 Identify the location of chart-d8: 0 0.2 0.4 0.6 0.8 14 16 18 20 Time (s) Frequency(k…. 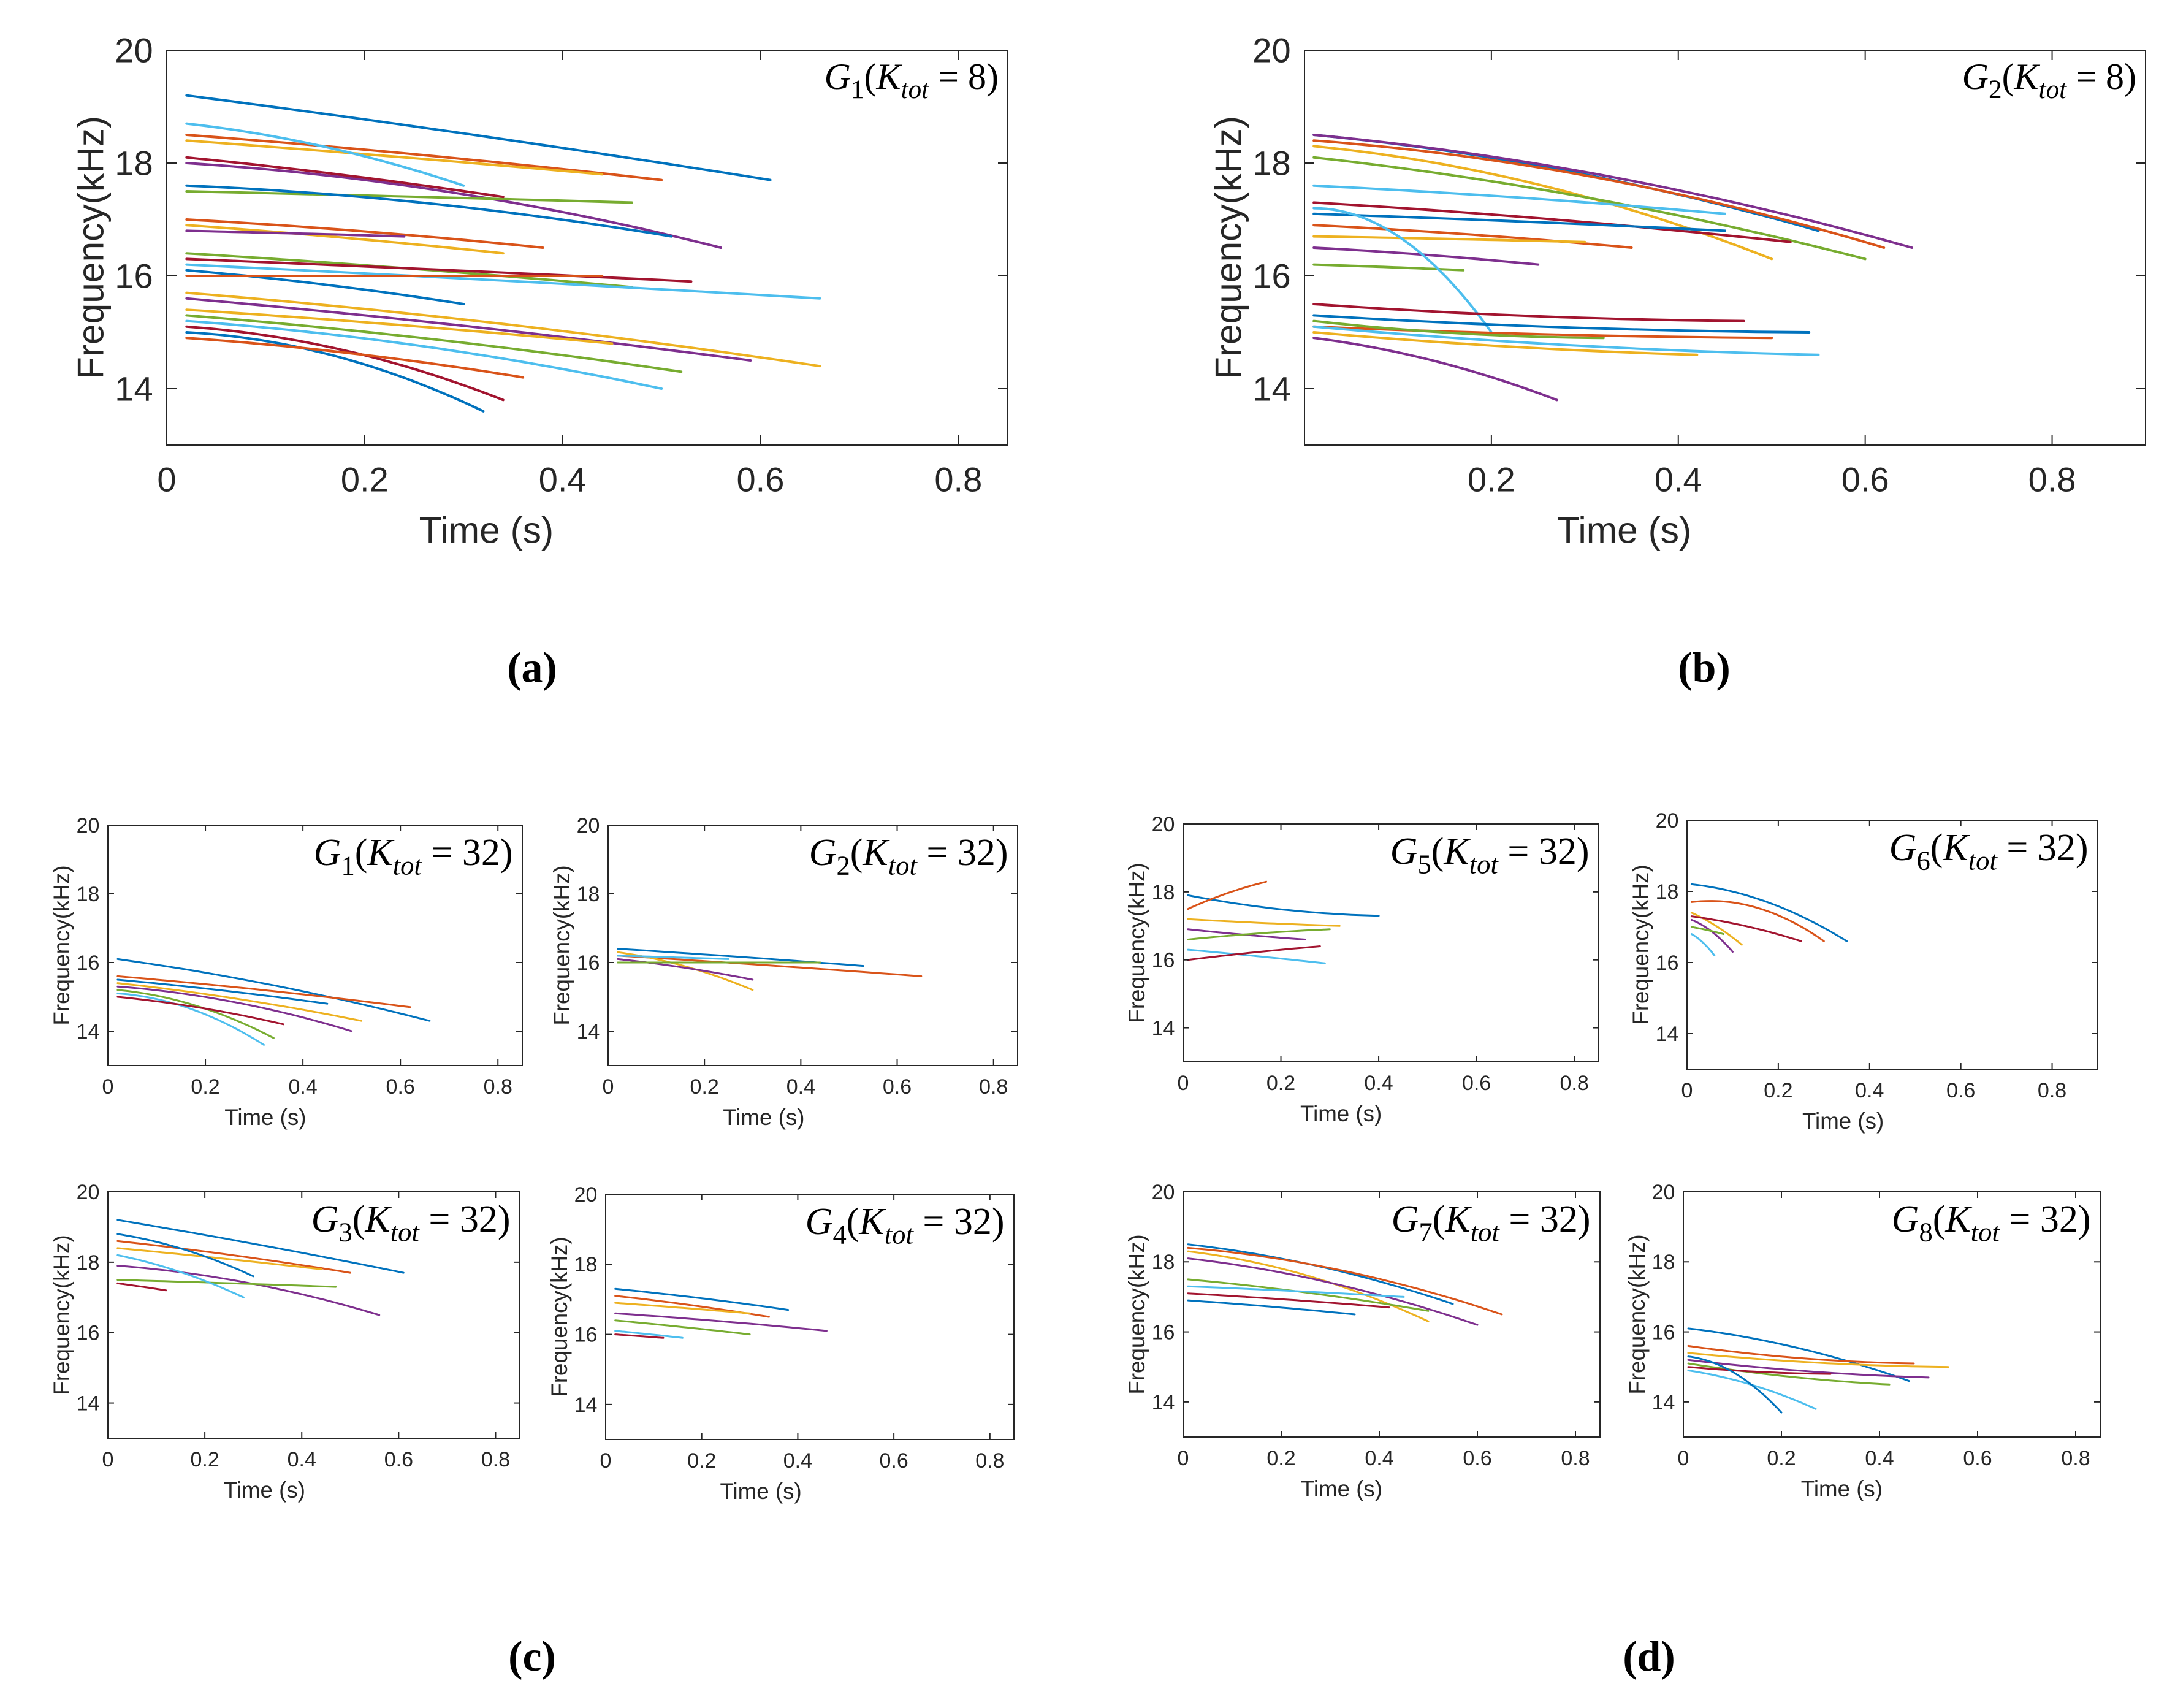
(1862, 1341).